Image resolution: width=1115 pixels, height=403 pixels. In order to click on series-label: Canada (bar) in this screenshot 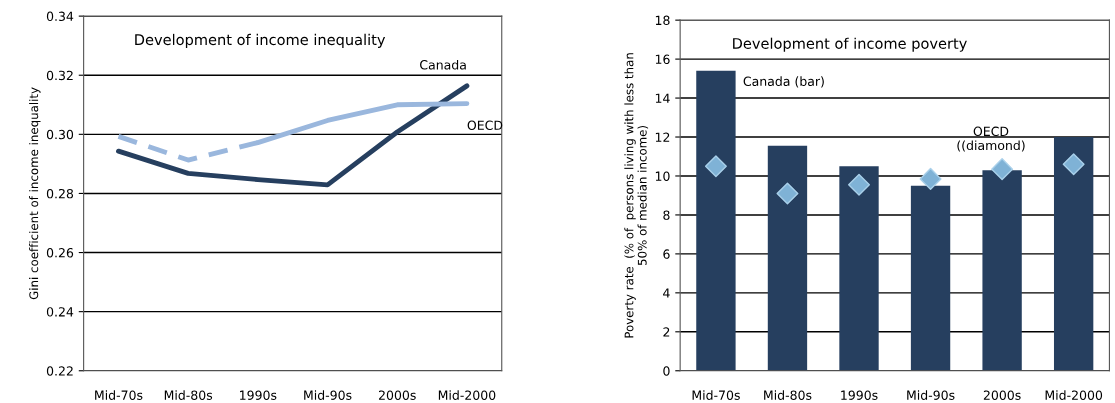, I will do `click(783, 82)`.